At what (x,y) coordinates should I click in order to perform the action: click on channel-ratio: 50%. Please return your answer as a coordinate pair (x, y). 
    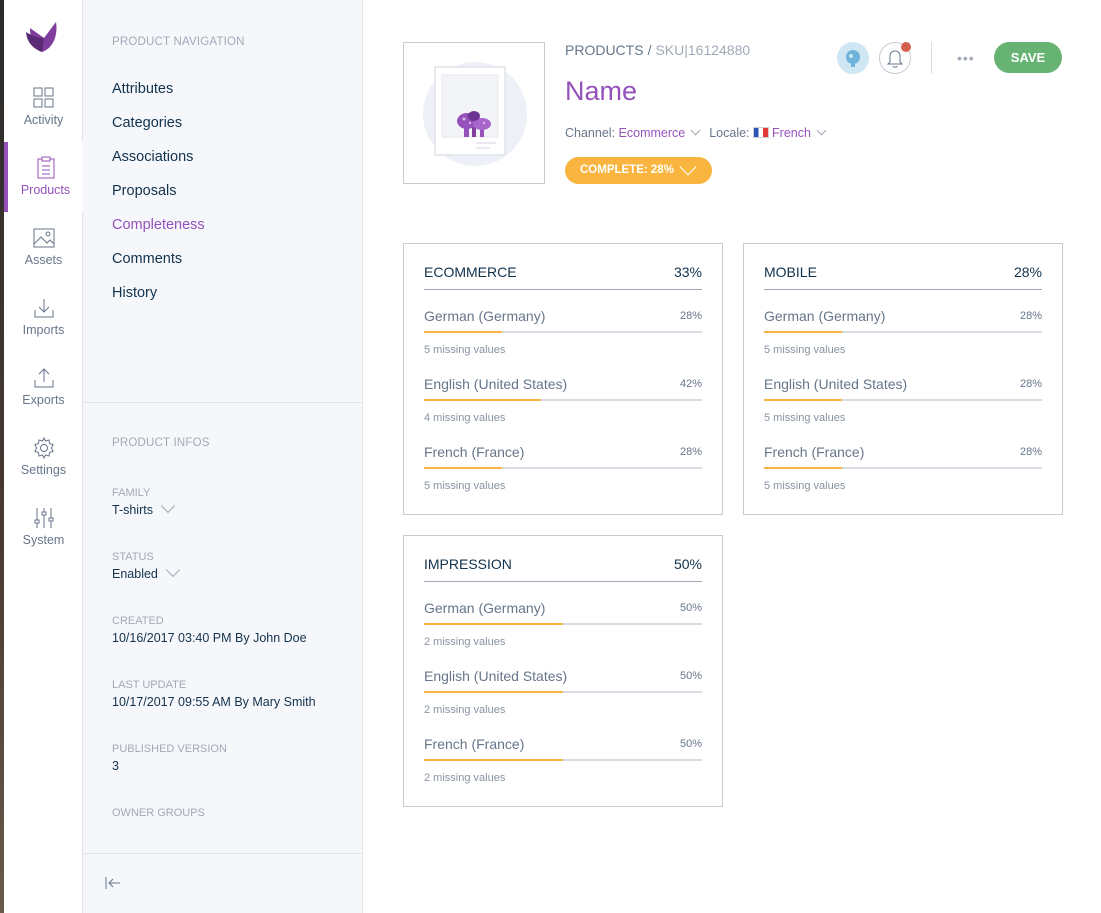
    Looking at the image, I should click on (687, 564).